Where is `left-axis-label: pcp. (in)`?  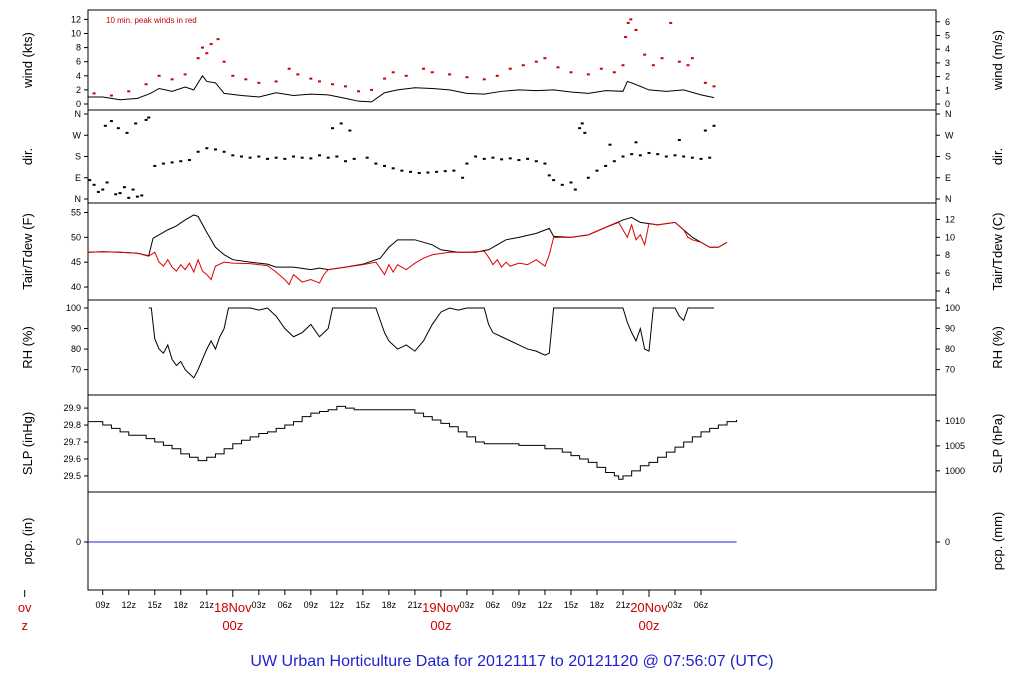
left-axis-label: pcp. (in) is located at coordinates (27, 541).